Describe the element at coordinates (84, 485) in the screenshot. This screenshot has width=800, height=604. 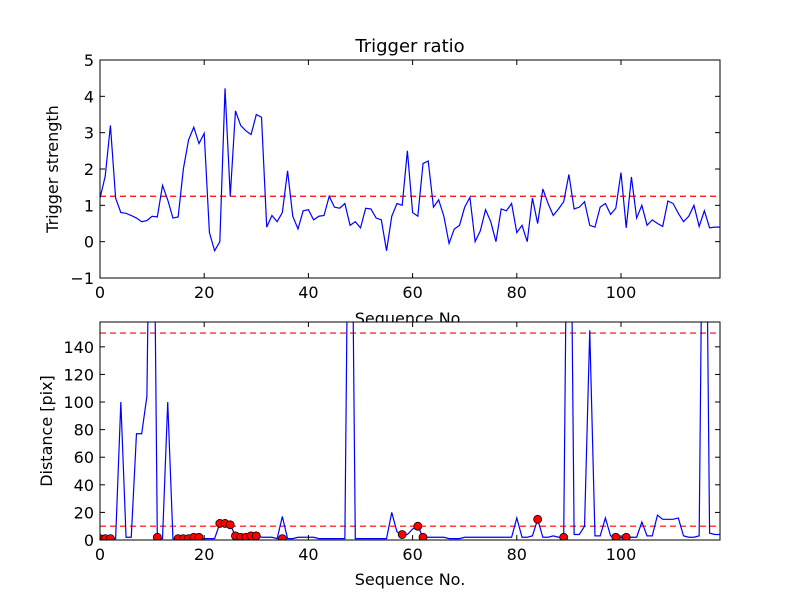
I see `bottom-y-tick-label: 40` at that location.